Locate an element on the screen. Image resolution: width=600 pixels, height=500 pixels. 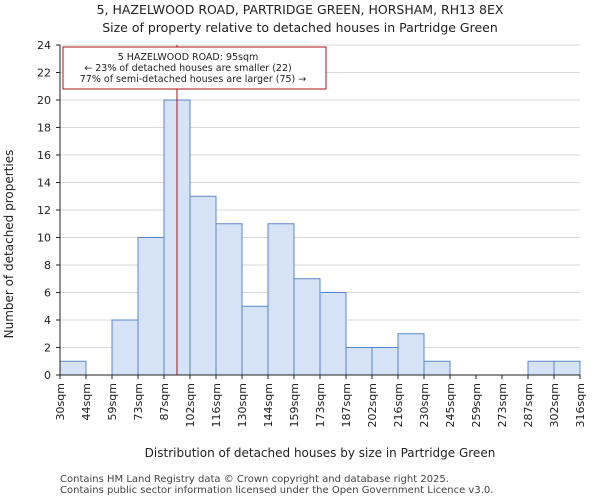
bar-144sqm is located at coordinates (281, 299).